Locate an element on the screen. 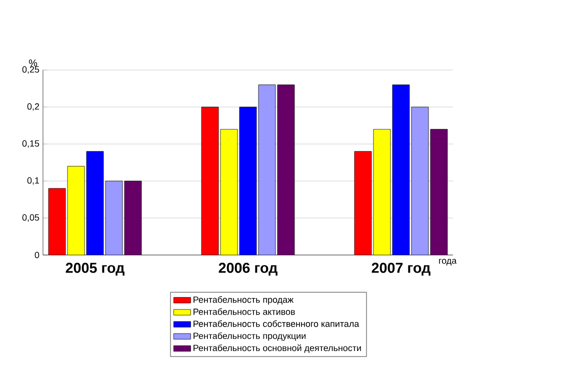 This screenshot has width=579, height=384. y-tick-label: 0,25 is located at coordinates (31, 70).